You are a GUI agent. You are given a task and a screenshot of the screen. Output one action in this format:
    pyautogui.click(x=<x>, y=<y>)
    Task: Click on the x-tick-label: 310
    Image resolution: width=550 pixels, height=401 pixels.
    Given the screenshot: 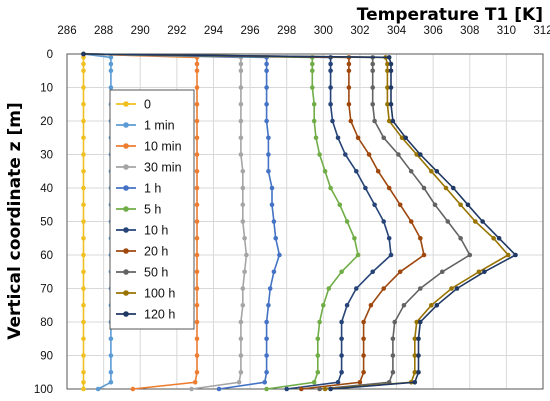 What is the action you would take?
    pyautogui.click(x=506, y=31)
    